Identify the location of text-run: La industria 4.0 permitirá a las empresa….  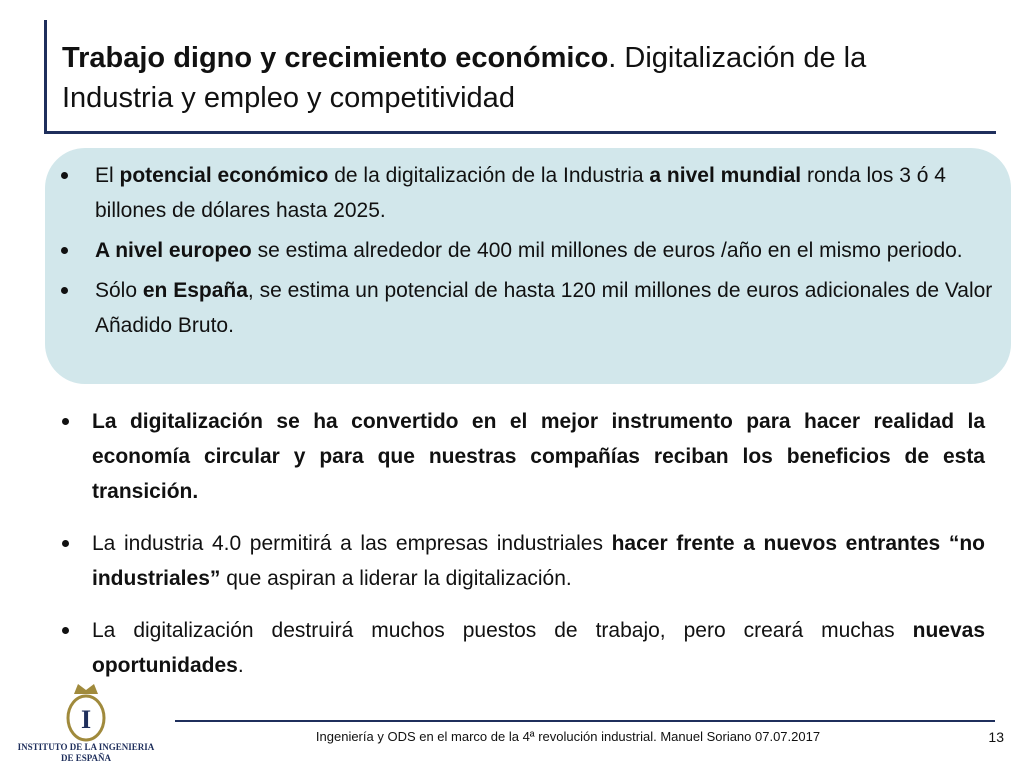
(352, 543).